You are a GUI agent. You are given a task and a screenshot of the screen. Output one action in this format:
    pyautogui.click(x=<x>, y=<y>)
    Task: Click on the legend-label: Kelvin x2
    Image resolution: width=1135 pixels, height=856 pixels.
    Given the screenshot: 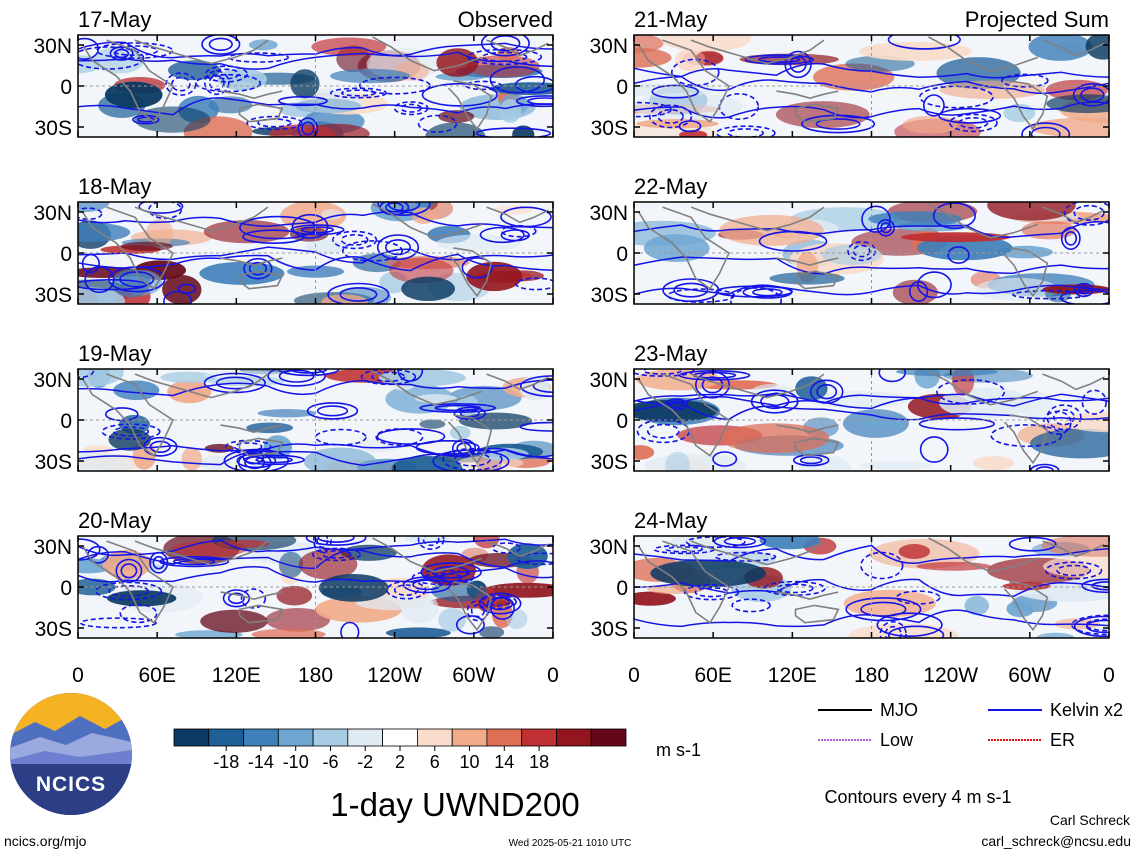 What is the action you would take?
    pyautogui.click(x=1086, y=710)
    